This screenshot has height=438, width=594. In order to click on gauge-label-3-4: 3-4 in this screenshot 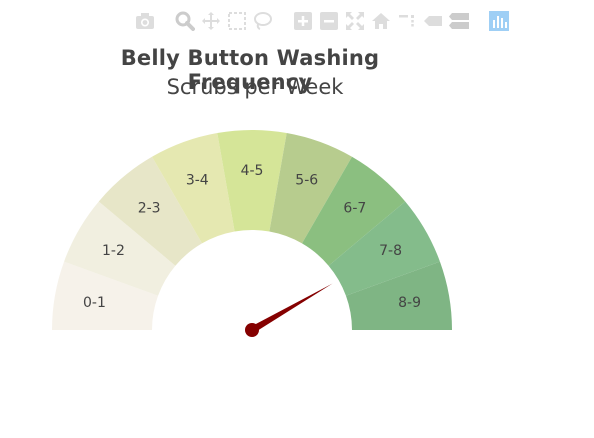, I will do `click(197, 181)`.